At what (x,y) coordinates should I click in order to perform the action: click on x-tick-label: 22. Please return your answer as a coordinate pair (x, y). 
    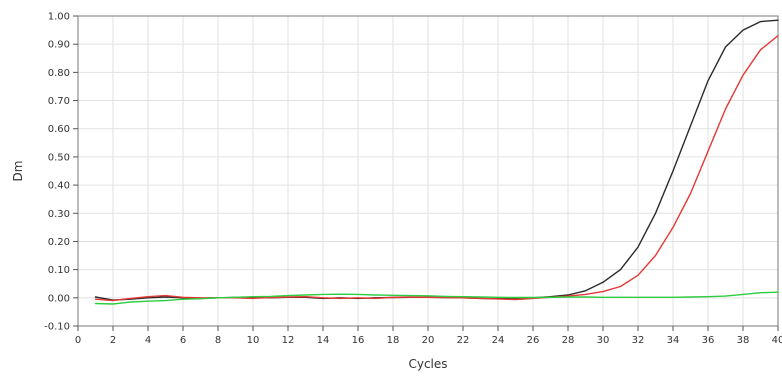
    Looking at the image, I should click on (463, 340).